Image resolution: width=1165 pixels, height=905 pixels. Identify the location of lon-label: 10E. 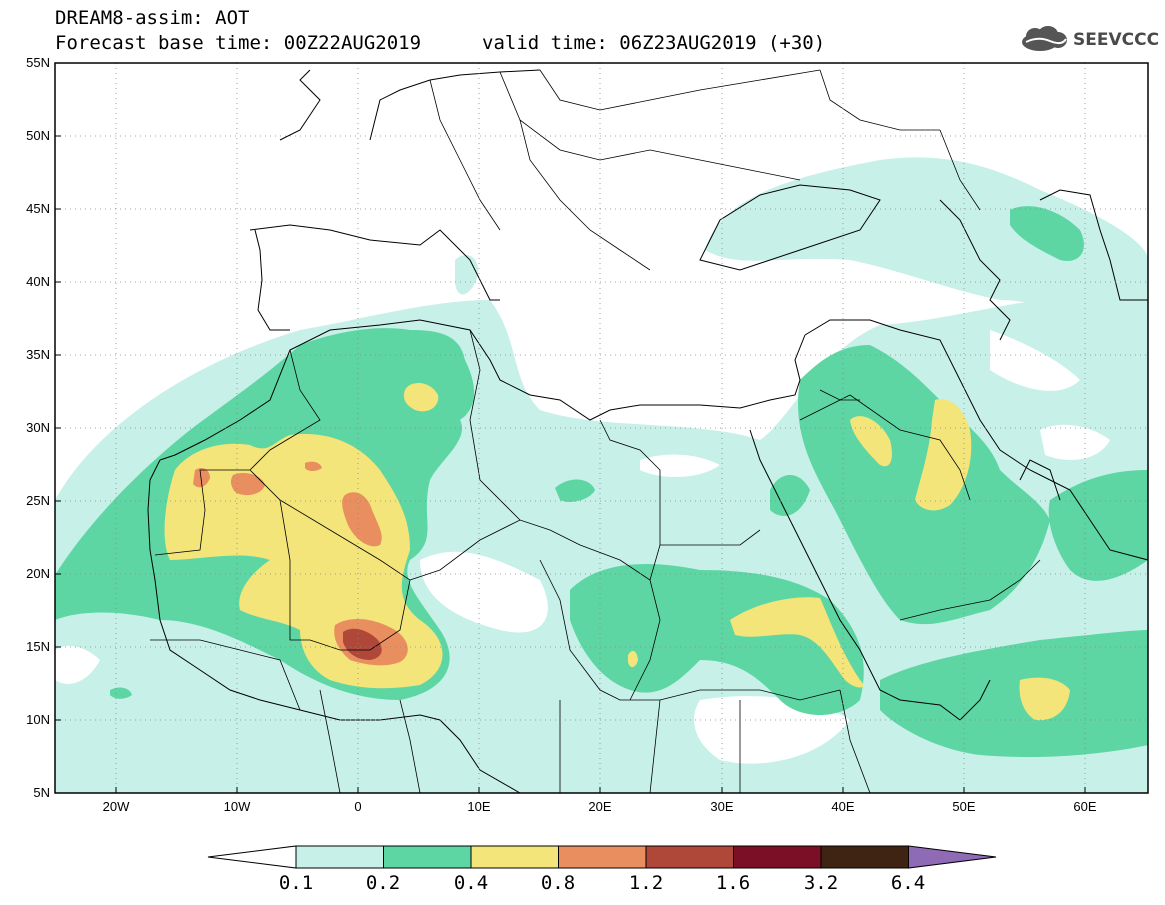
(479, 806).